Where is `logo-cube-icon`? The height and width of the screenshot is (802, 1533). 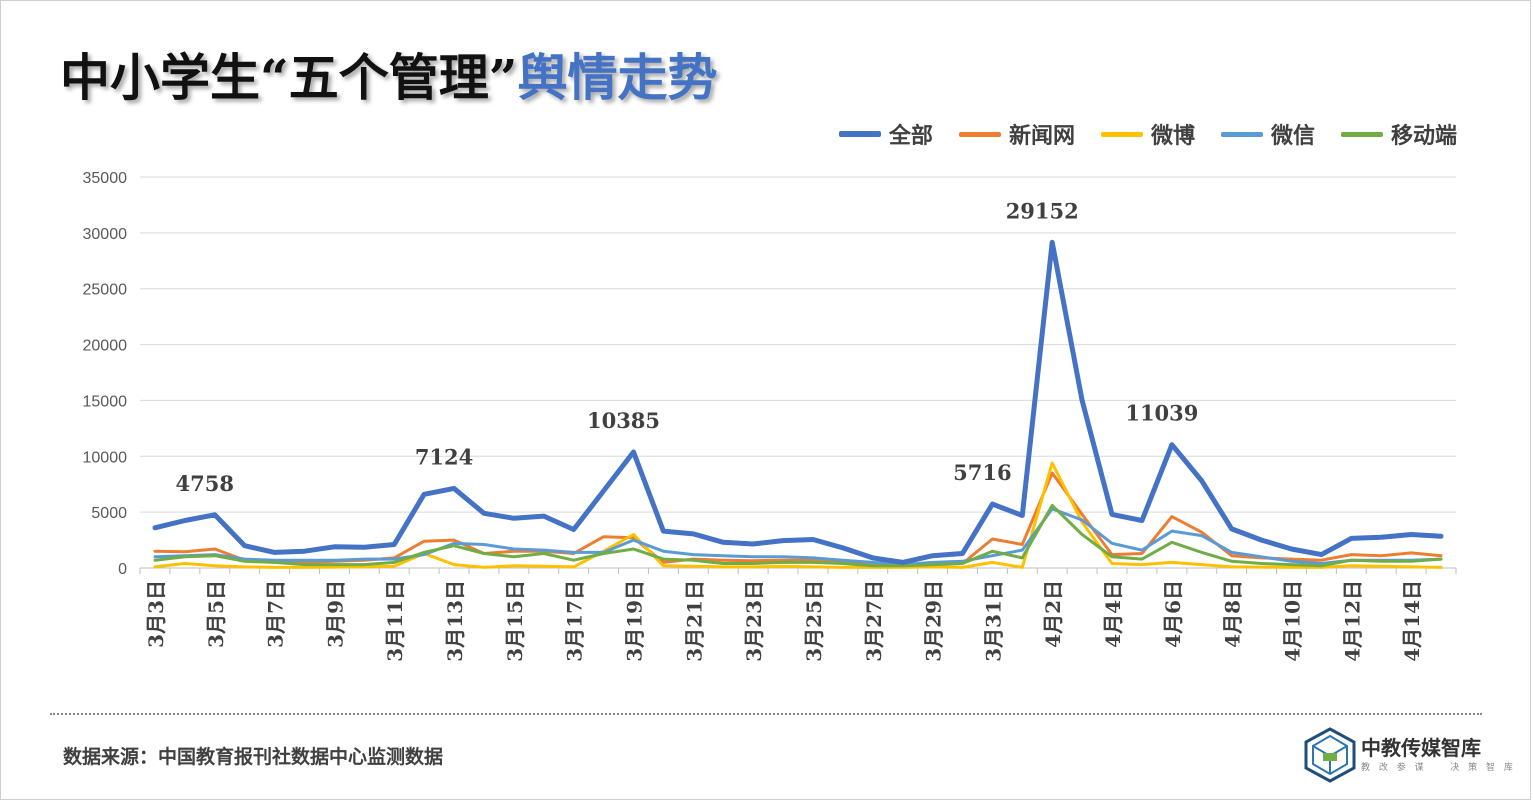
logo-cube-icon is located at coordinates (1330, 755).